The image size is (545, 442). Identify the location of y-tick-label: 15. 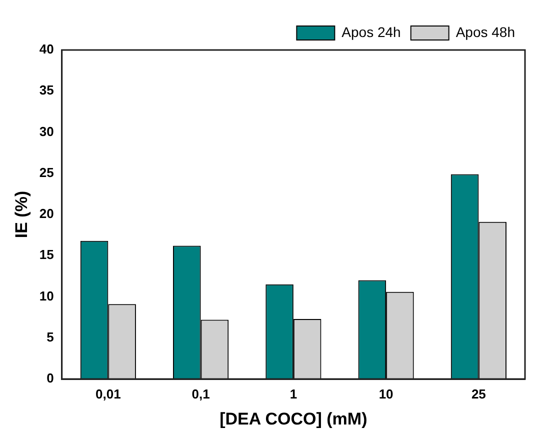
(46, 254).